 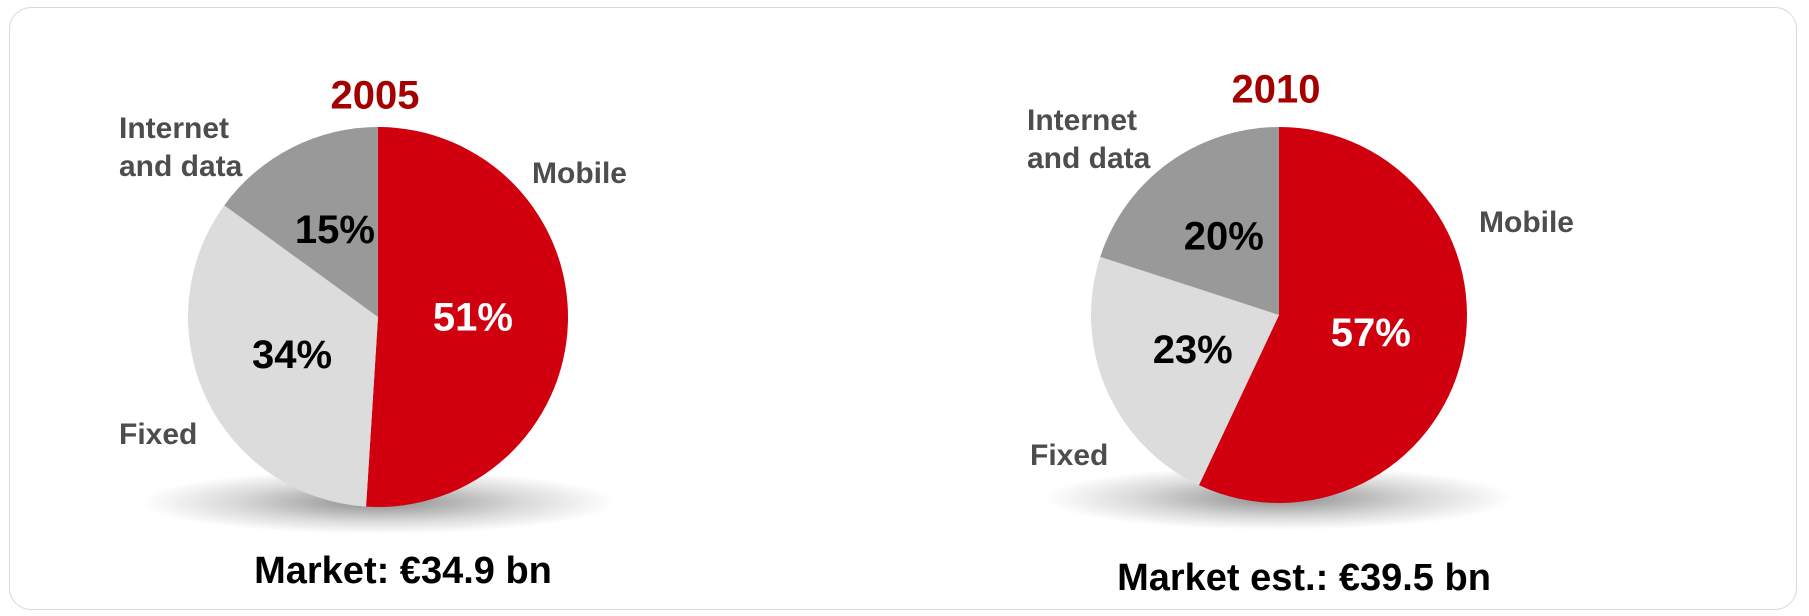 I want to click on chart-title: 2005, so click(x=375, y=96).